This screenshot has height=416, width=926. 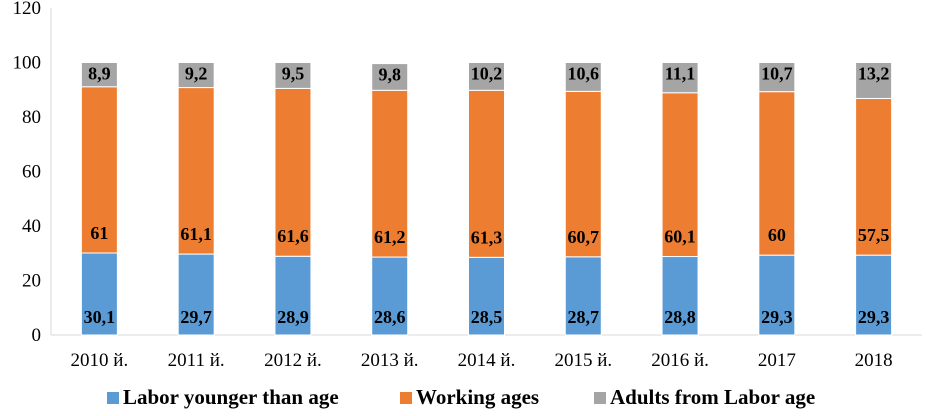 What do you see at coordinates (27, 63) in the screenshot?
I see `y-tick-label: 100` at bounding box center [27, 63].